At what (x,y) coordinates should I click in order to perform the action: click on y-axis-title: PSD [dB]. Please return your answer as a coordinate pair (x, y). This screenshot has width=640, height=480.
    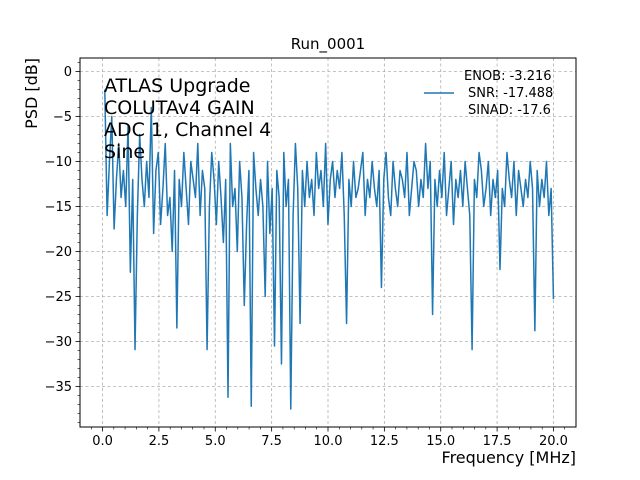
    Looking at the image, I should click on (31, 93).